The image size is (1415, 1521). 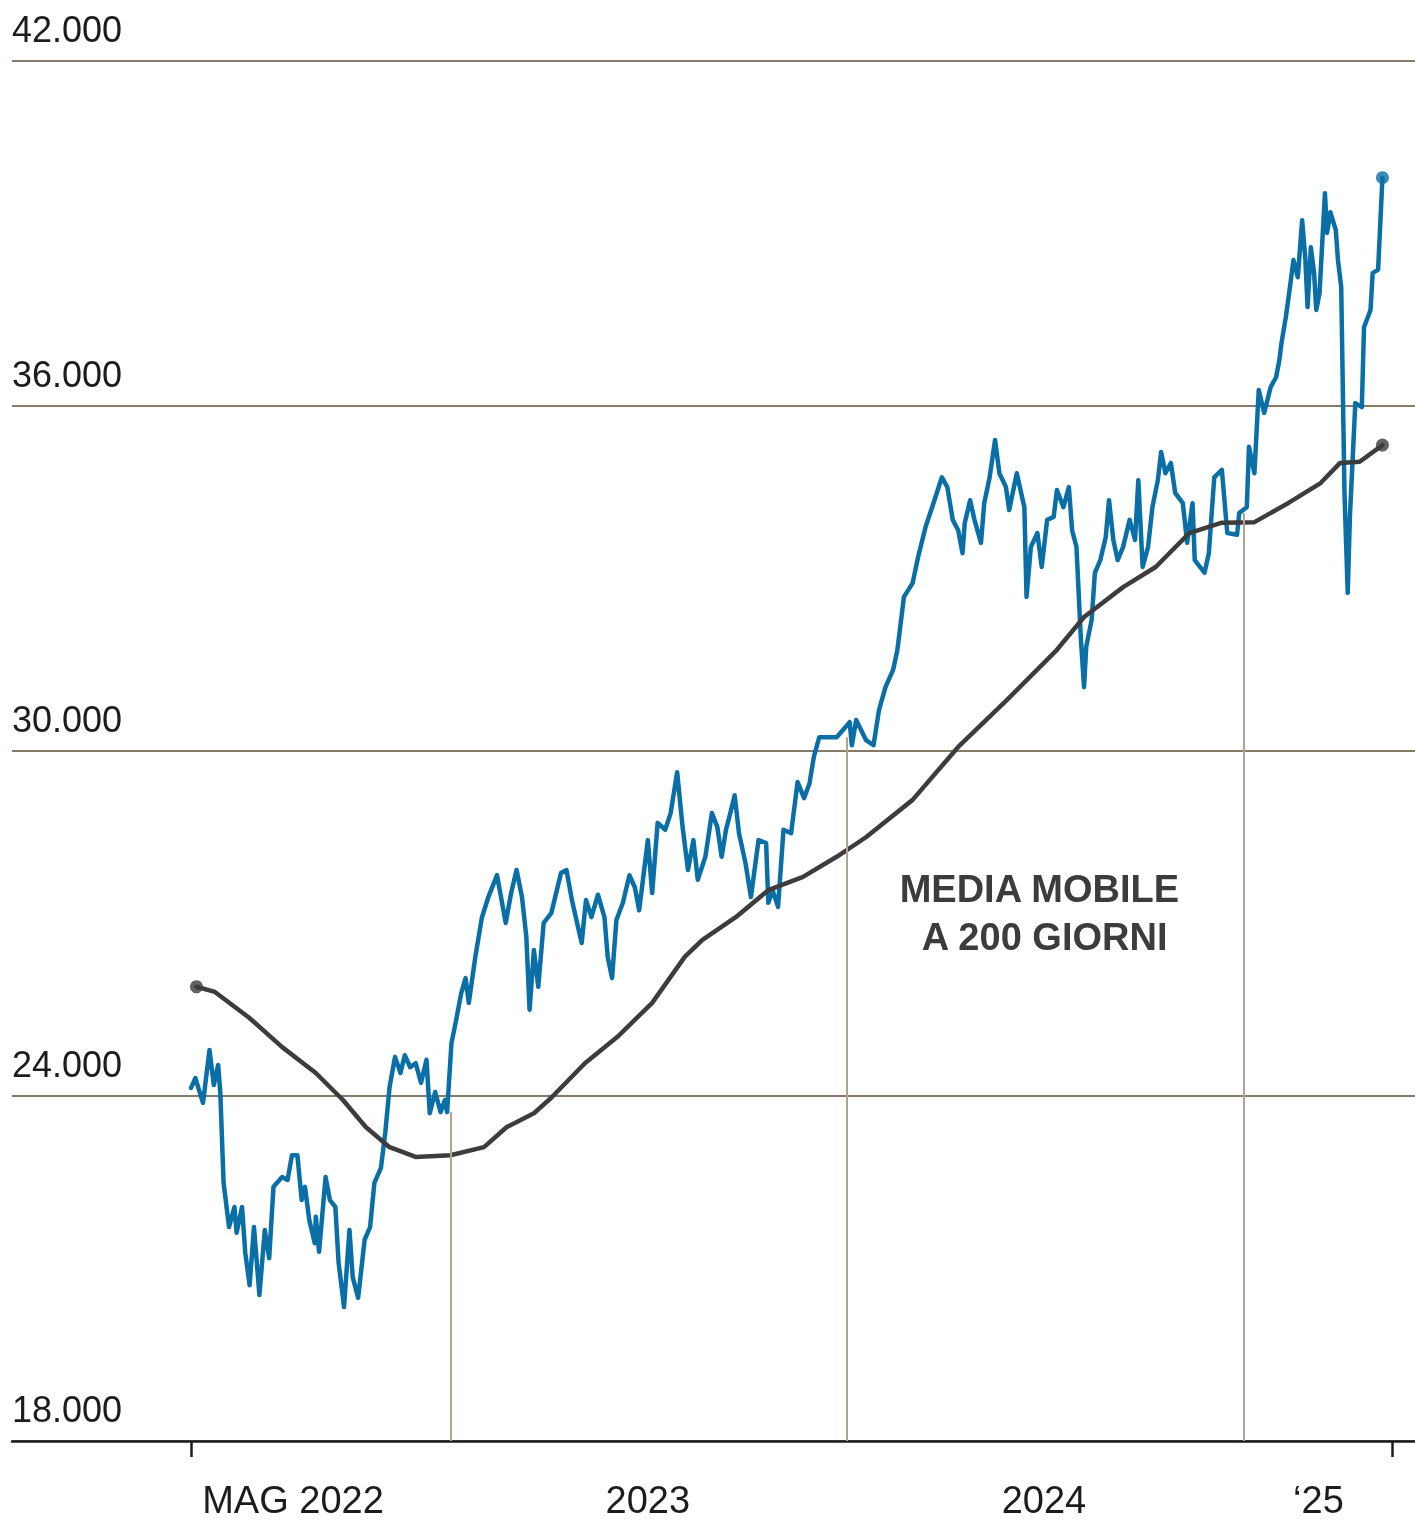 What do you see at coordinates (1044, 913) in the screenshot?
I see `series-label: MEDIA MOBILE A 200 GIORNI` at bounding box center [1044, 913].